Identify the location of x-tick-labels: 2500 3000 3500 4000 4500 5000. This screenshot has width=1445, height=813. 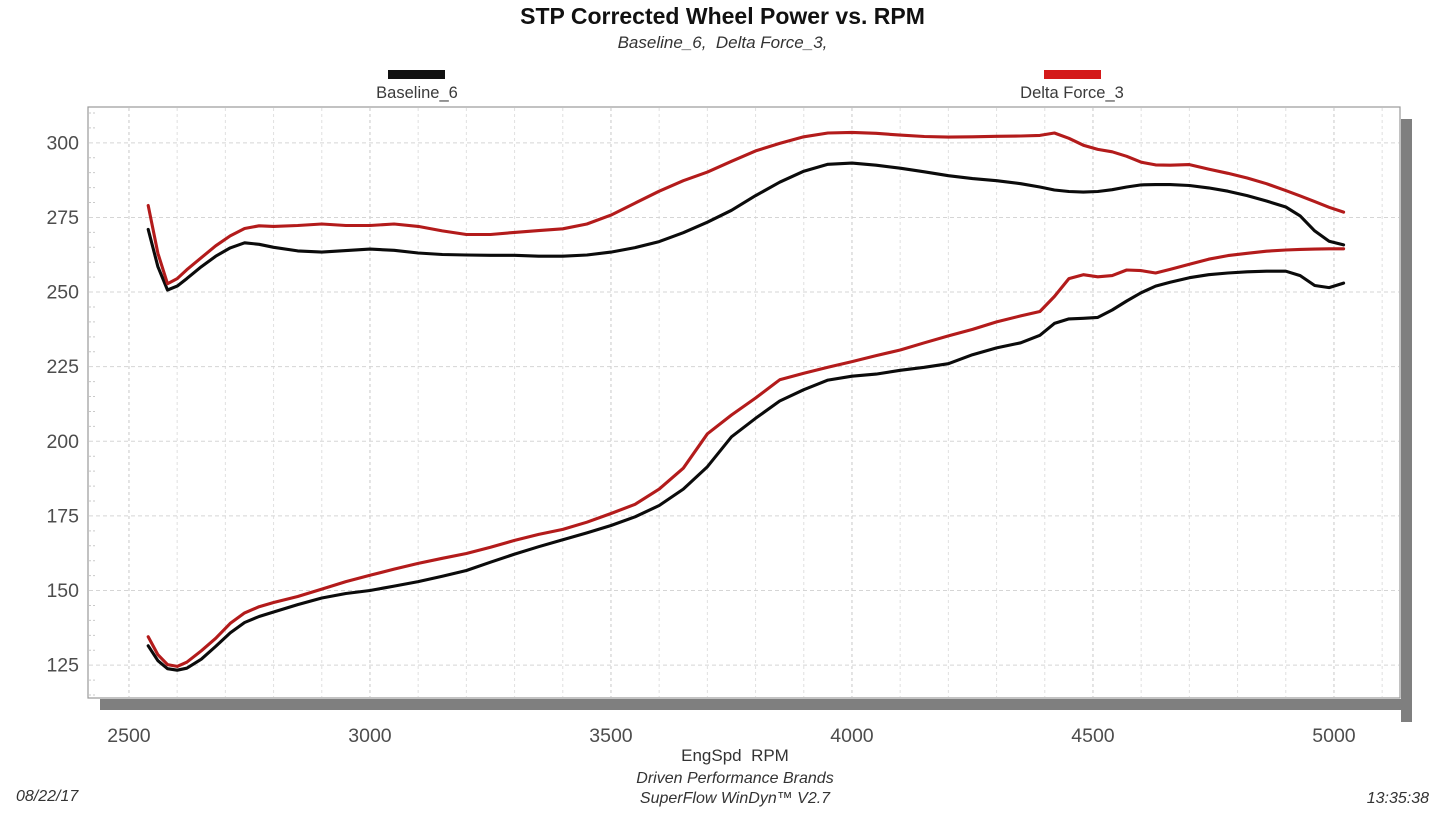
(731, 736).